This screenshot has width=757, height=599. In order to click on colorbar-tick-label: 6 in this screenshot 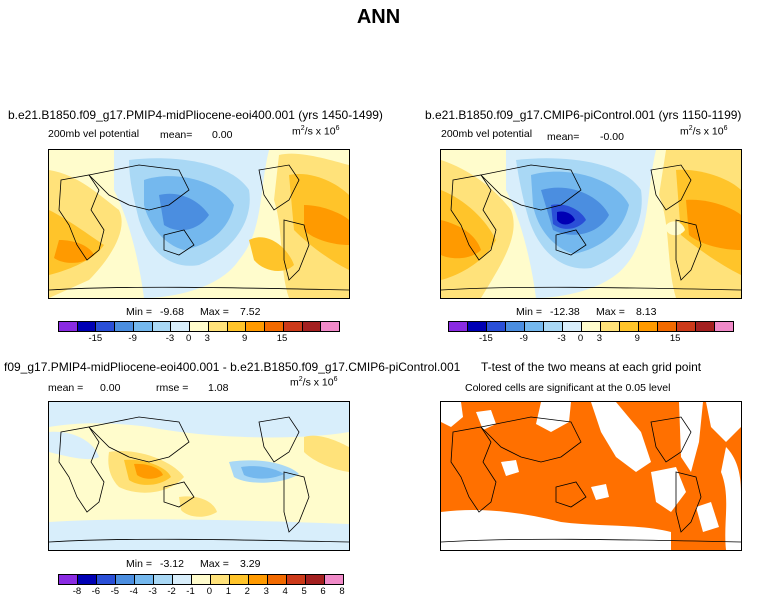, I will do `click(323, 591)`.